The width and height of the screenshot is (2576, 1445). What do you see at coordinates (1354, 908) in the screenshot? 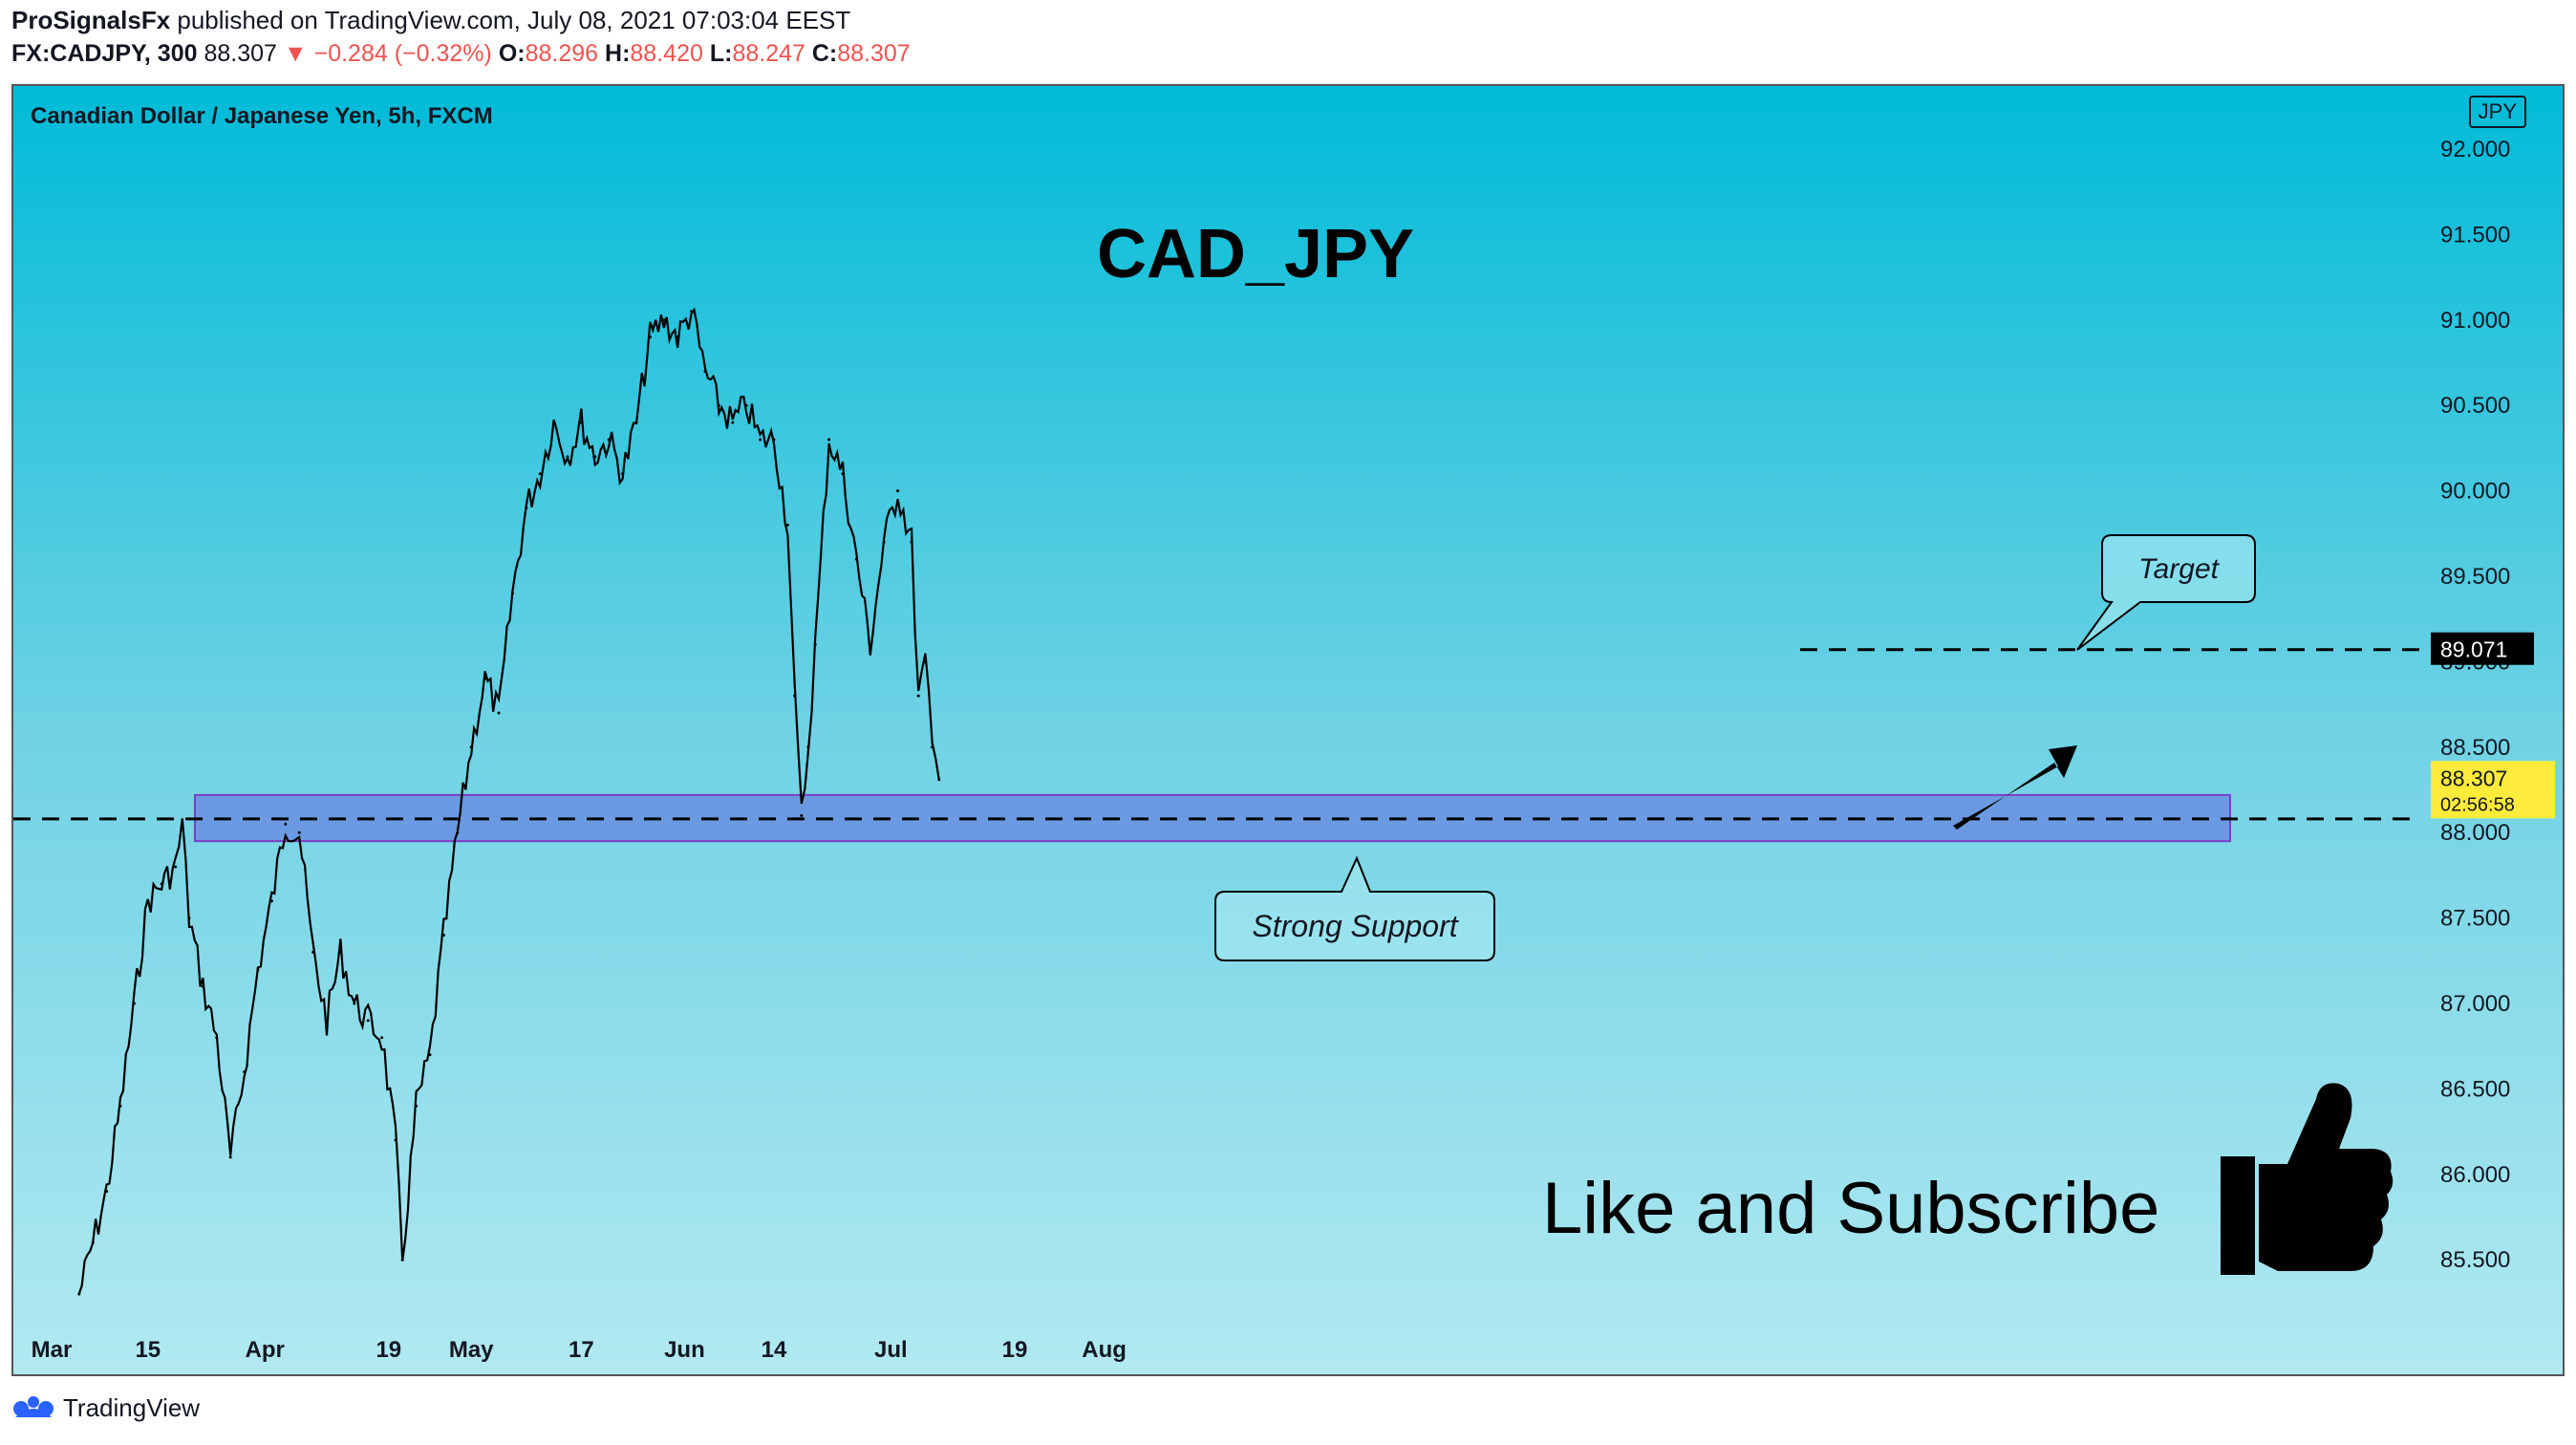
I see `support-callout` at bounding box center [1354, 908].